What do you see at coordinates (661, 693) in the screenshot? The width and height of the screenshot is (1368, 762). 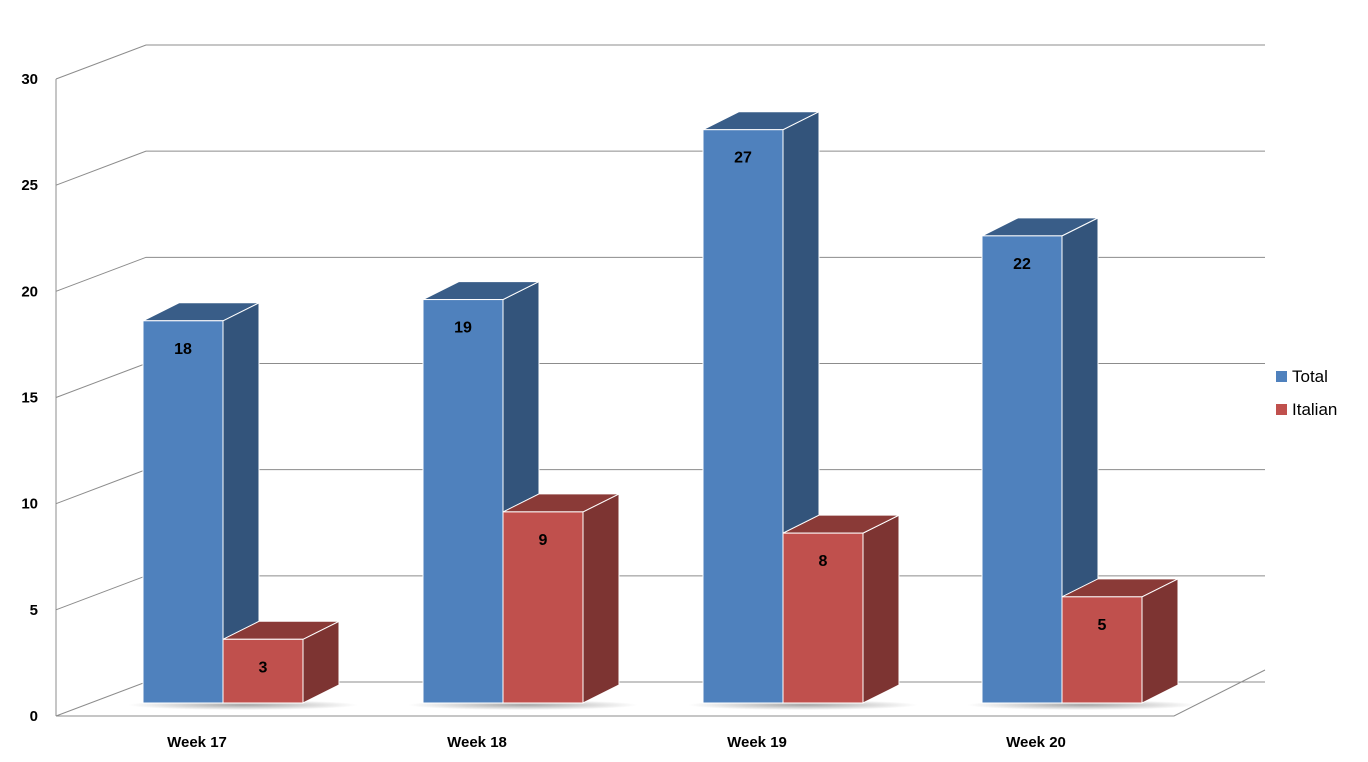 I see `floor-edge` at bounding box center [661, 693].